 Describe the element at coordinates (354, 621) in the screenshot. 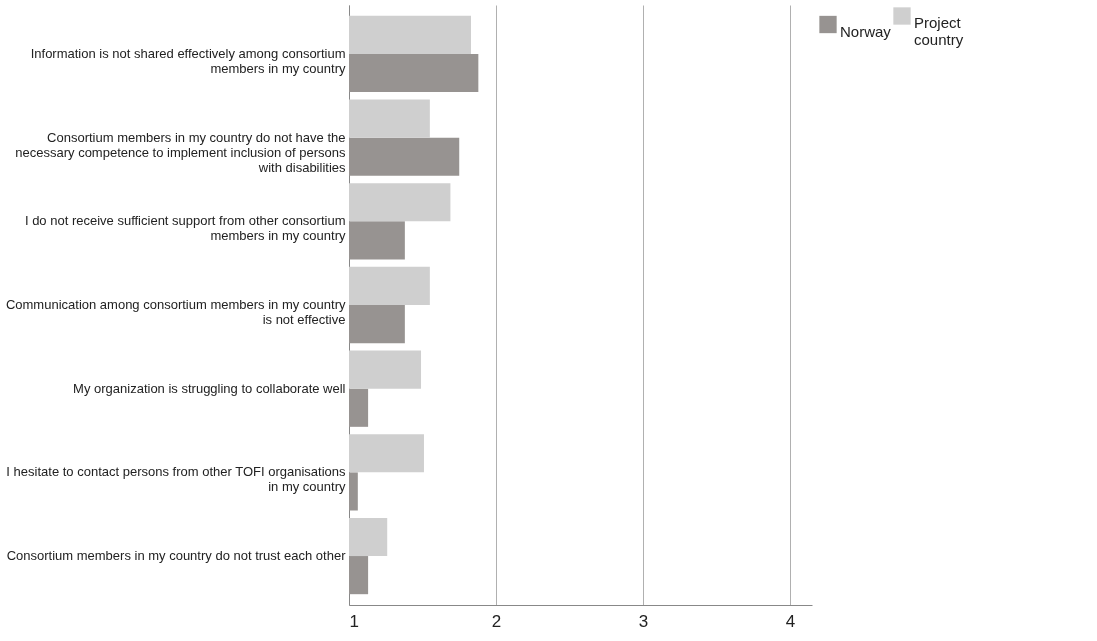

I see `x-tick-label: 1` at that location.